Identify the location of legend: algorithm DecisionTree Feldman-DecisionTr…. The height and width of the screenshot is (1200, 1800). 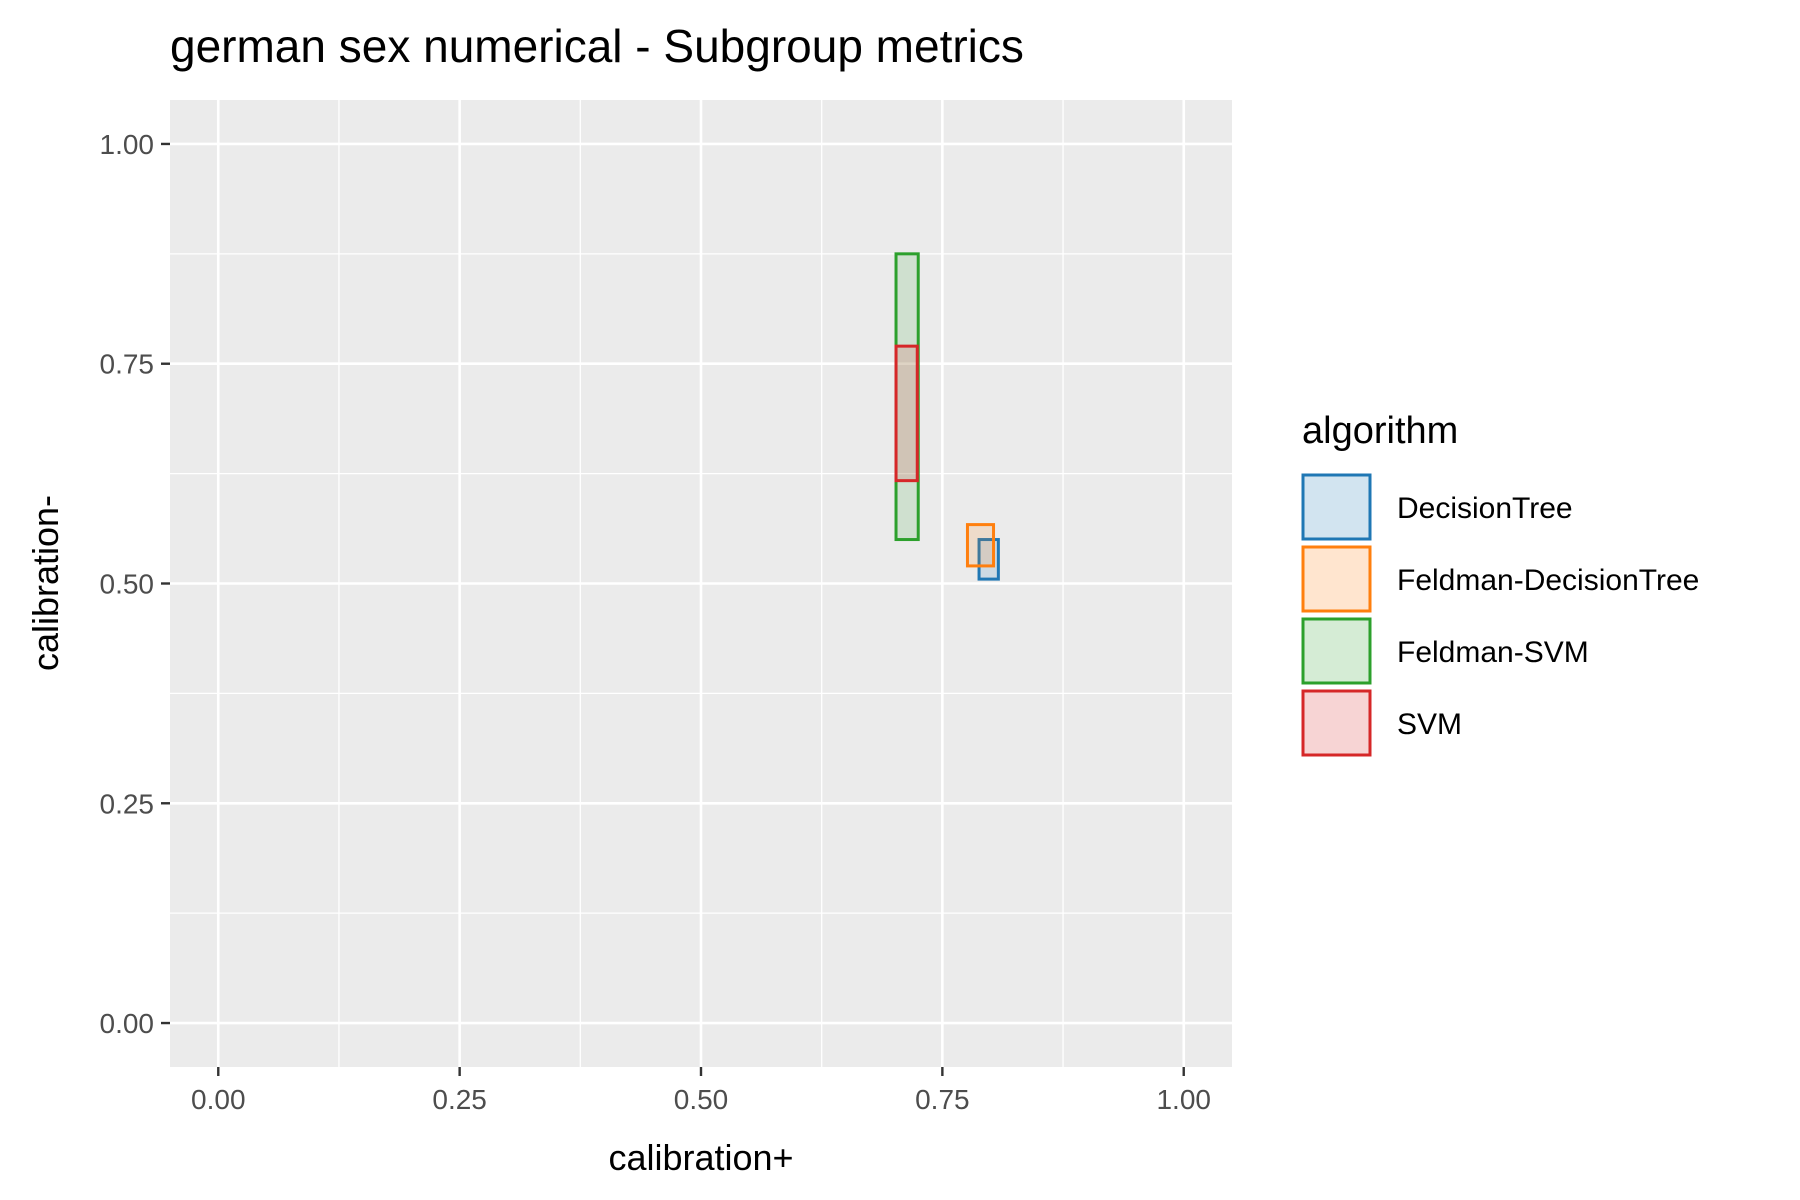
(1500, 583).